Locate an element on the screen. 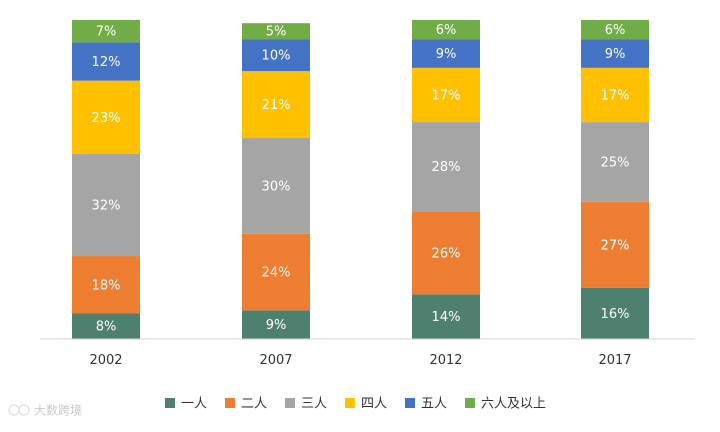 The height and width of the screenshot is (432, 720). data-label-2017-1: 16% is located at coordinates (615, 314).